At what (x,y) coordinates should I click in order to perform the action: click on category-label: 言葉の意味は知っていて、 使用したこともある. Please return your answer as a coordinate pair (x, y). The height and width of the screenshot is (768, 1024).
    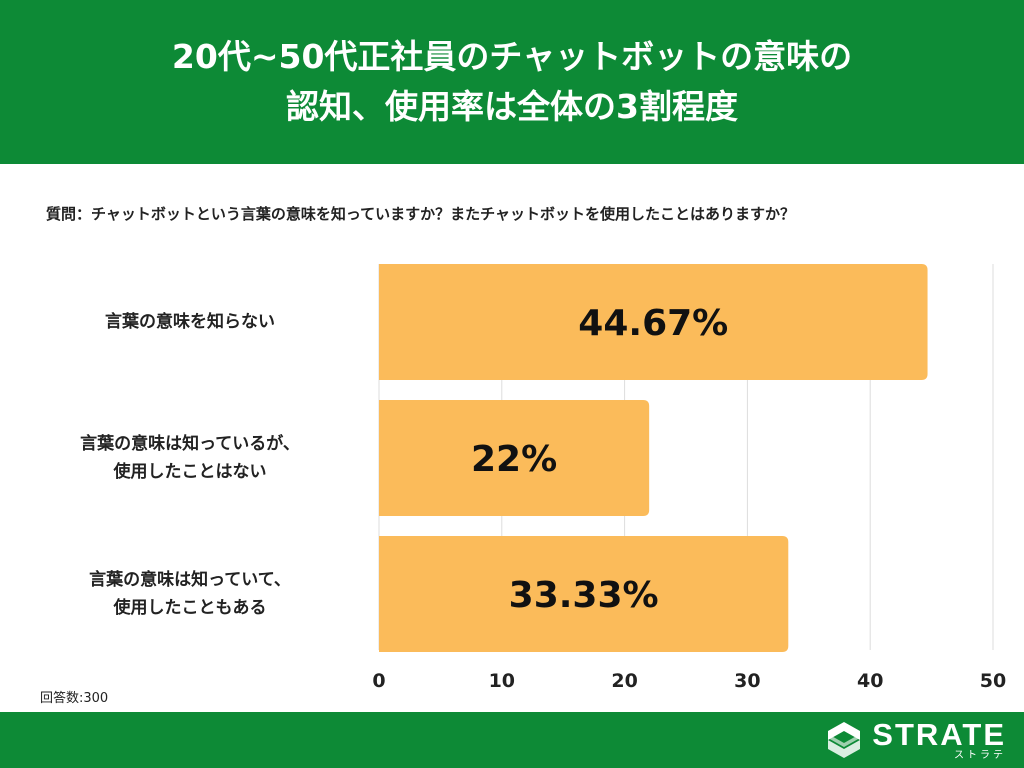
    Looking at the image, I should click on (190, 594).